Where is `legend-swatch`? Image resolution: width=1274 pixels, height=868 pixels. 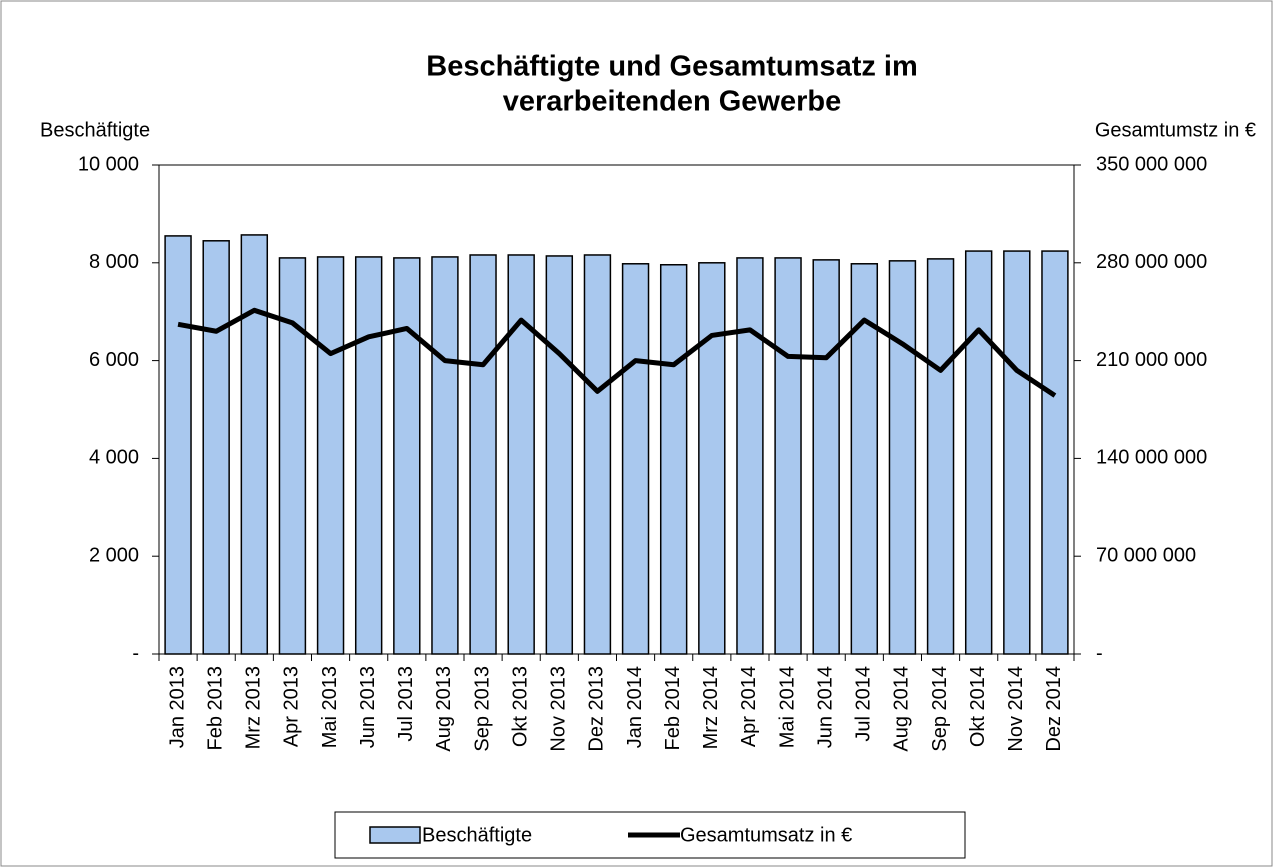 legend-swatch is located at coordinates (395, 835).